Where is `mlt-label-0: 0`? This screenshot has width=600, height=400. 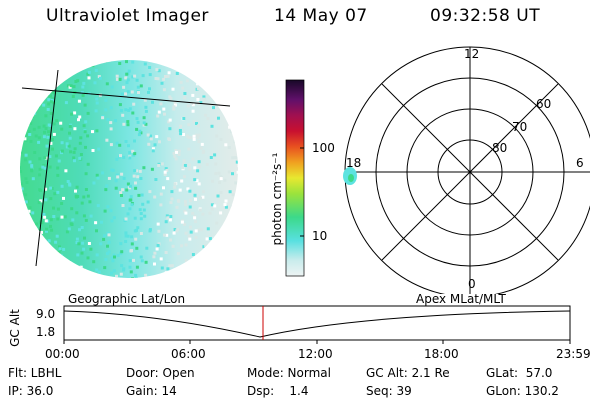 mlt-label-0: 0 is located at coordinates (472, 284).